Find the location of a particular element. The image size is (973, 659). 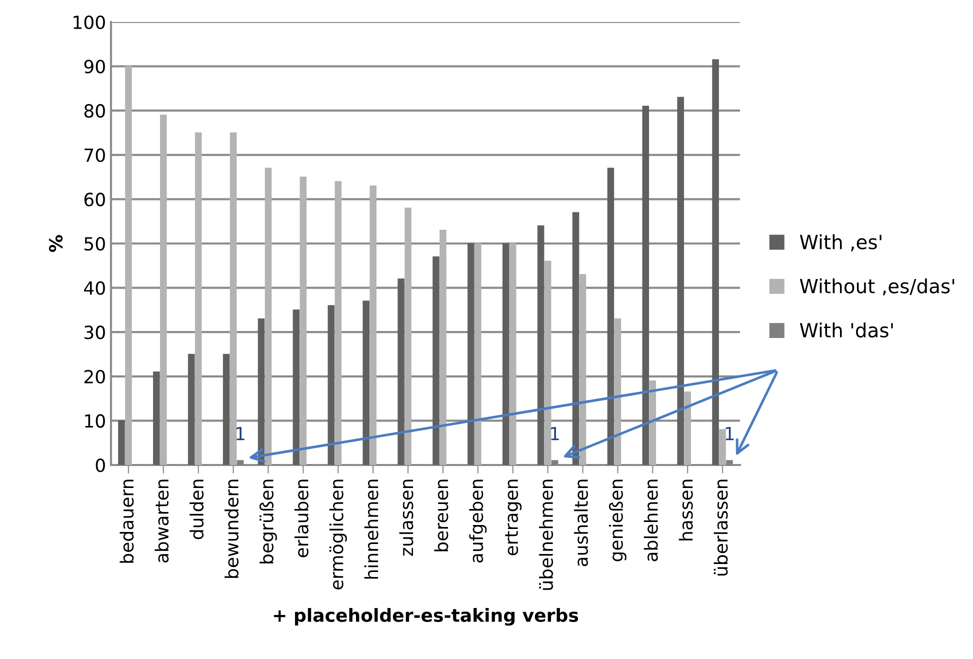

x-tick-label: erlauben is located at coordinates (301, 519).